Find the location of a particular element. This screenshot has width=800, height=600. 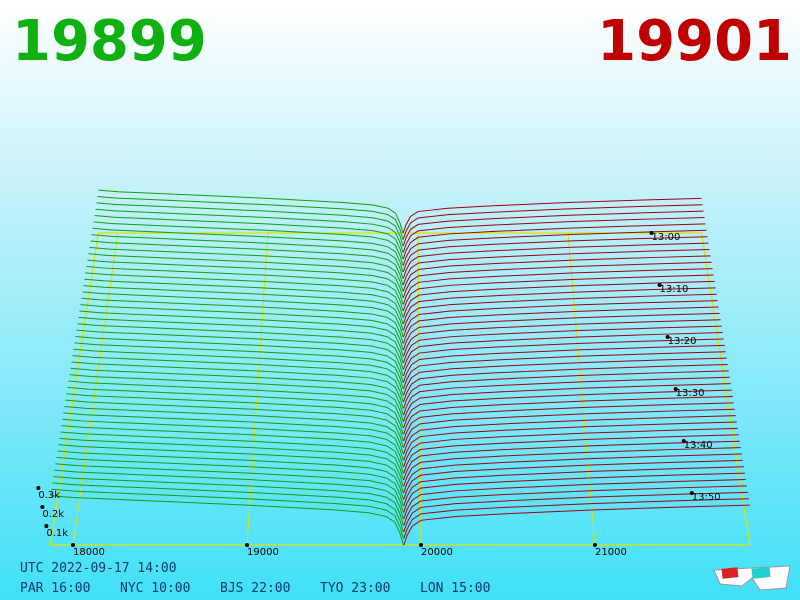

tick-mark is located at coordinates (247, 545).